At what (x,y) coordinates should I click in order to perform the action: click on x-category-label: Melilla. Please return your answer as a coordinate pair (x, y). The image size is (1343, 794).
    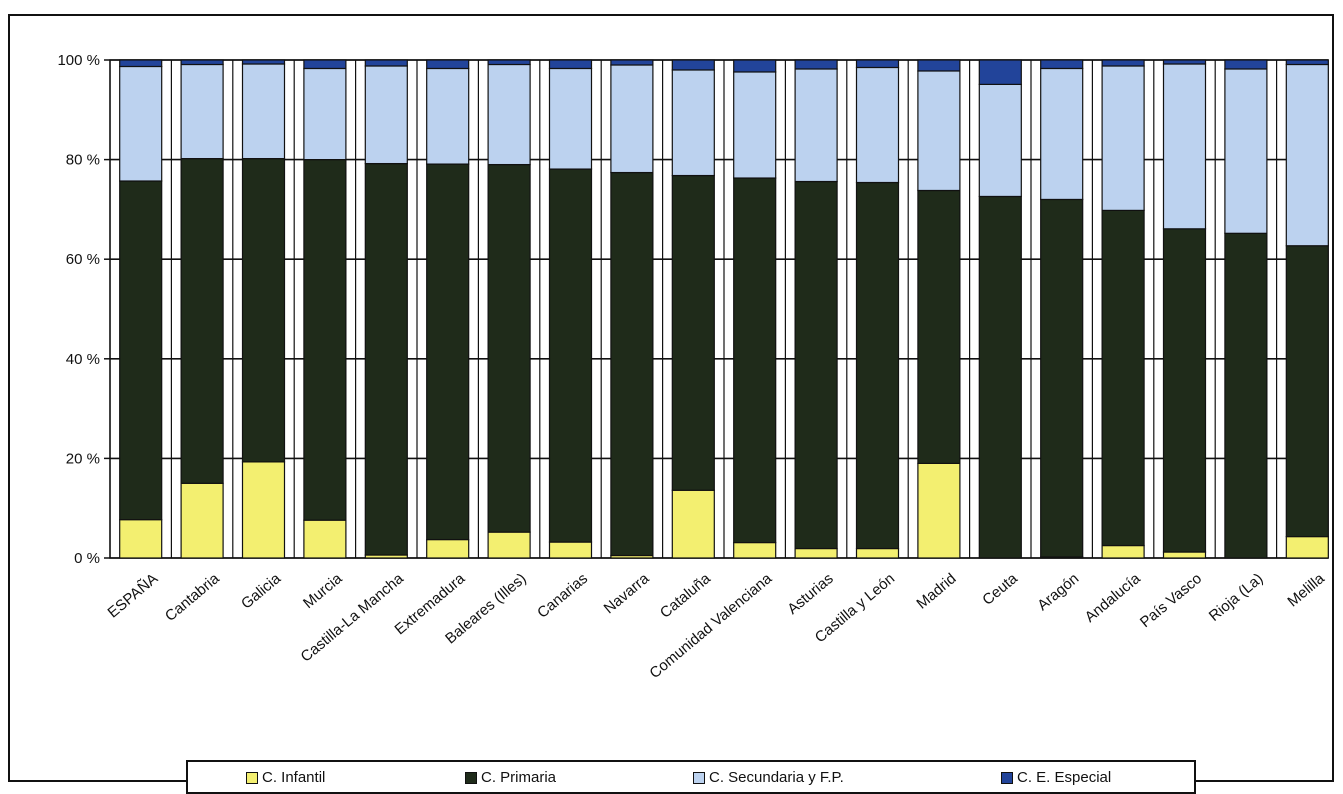
    Looking at the image, I should click on (1306, 590).